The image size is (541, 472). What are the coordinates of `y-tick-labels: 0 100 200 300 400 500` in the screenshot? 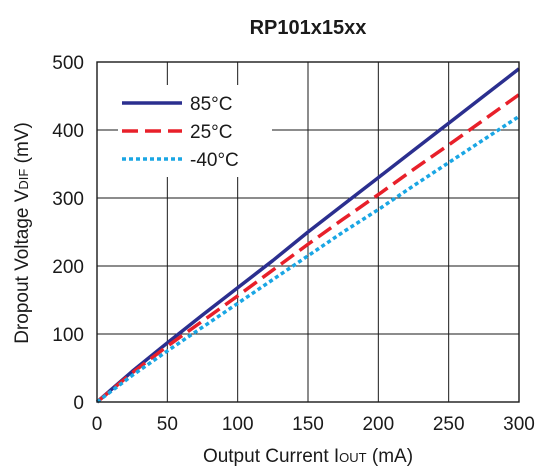 It's located at (68, 233).